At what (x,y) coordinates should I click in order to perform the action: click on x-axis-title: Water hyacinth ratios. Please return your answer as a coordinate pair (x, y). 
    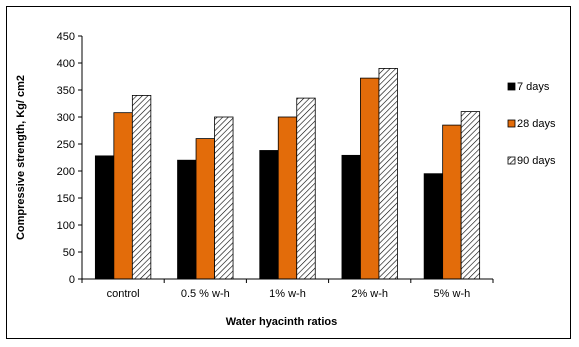
    Looking at the image, I should click on (281, 322).